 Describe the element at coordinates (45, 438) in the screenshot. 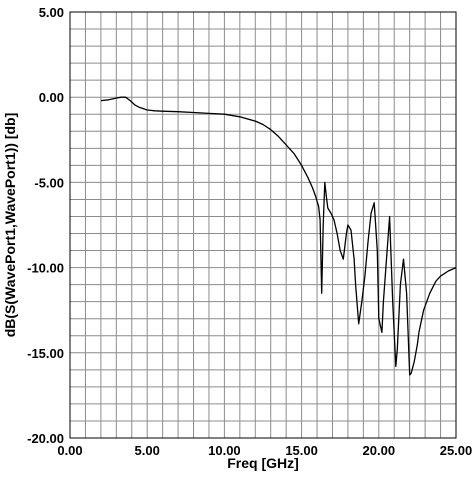

I see `y-tick-label: -20.00` at that location.